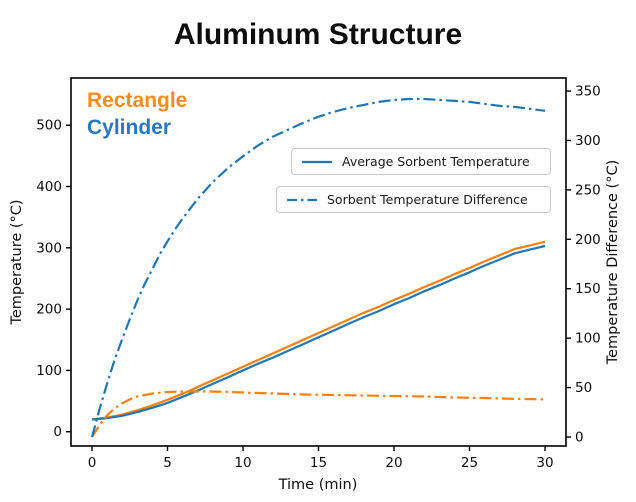 This screenshot has width=636, height=502. What do you see at coordinates (469, 463) in the screenshot?
I see `x-tick-label: 25` at bounding box center [469, 463].